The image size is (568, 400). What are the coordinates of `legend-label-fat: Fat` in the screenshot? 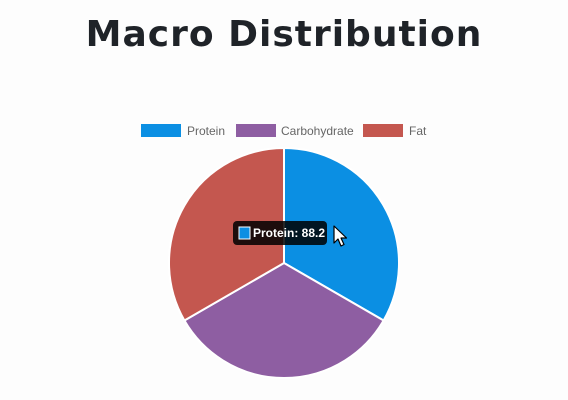 It's located at (418, 131).